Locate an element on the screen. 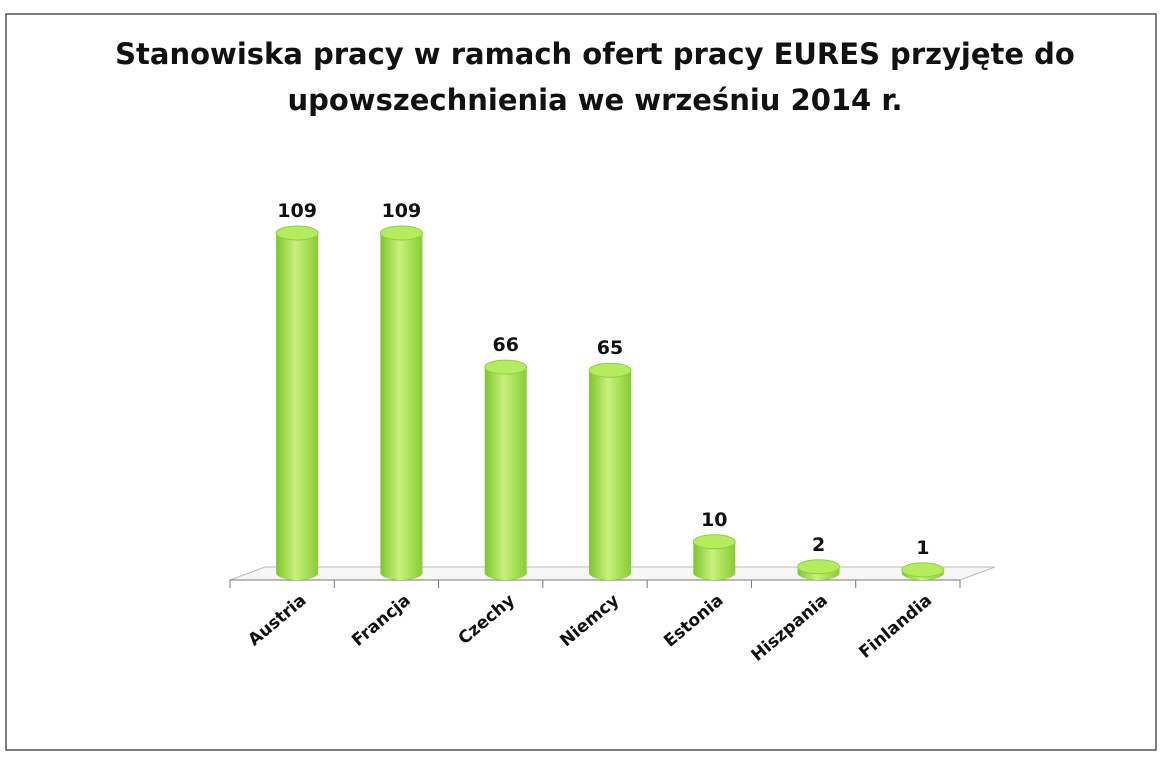 The height and width of the screenshot is (767, 1162). value-label: 1 is located at coordinates (922, 548).